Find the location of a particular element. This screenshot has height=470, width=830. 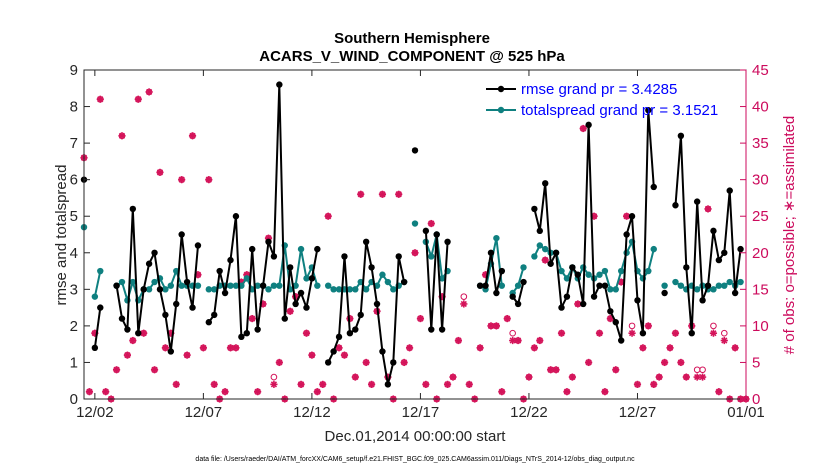

rmse-line is located at coordinates (157, 280).